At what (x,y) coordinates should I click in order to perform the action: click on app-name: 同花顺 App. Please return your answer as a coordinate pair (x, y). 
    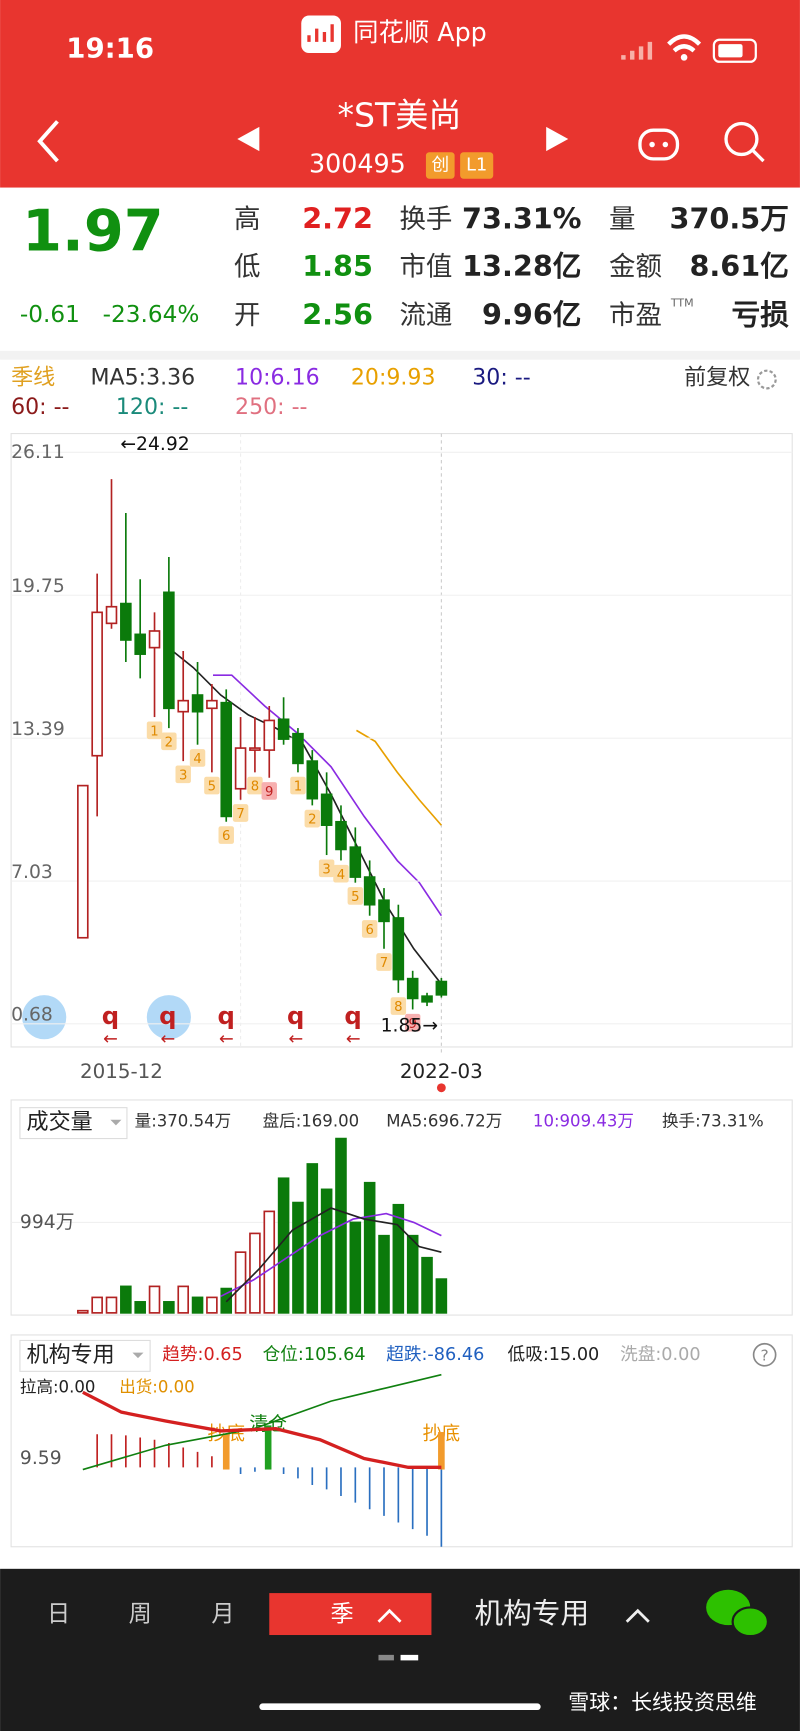
    Looking at the image, I should click on (420, 32).